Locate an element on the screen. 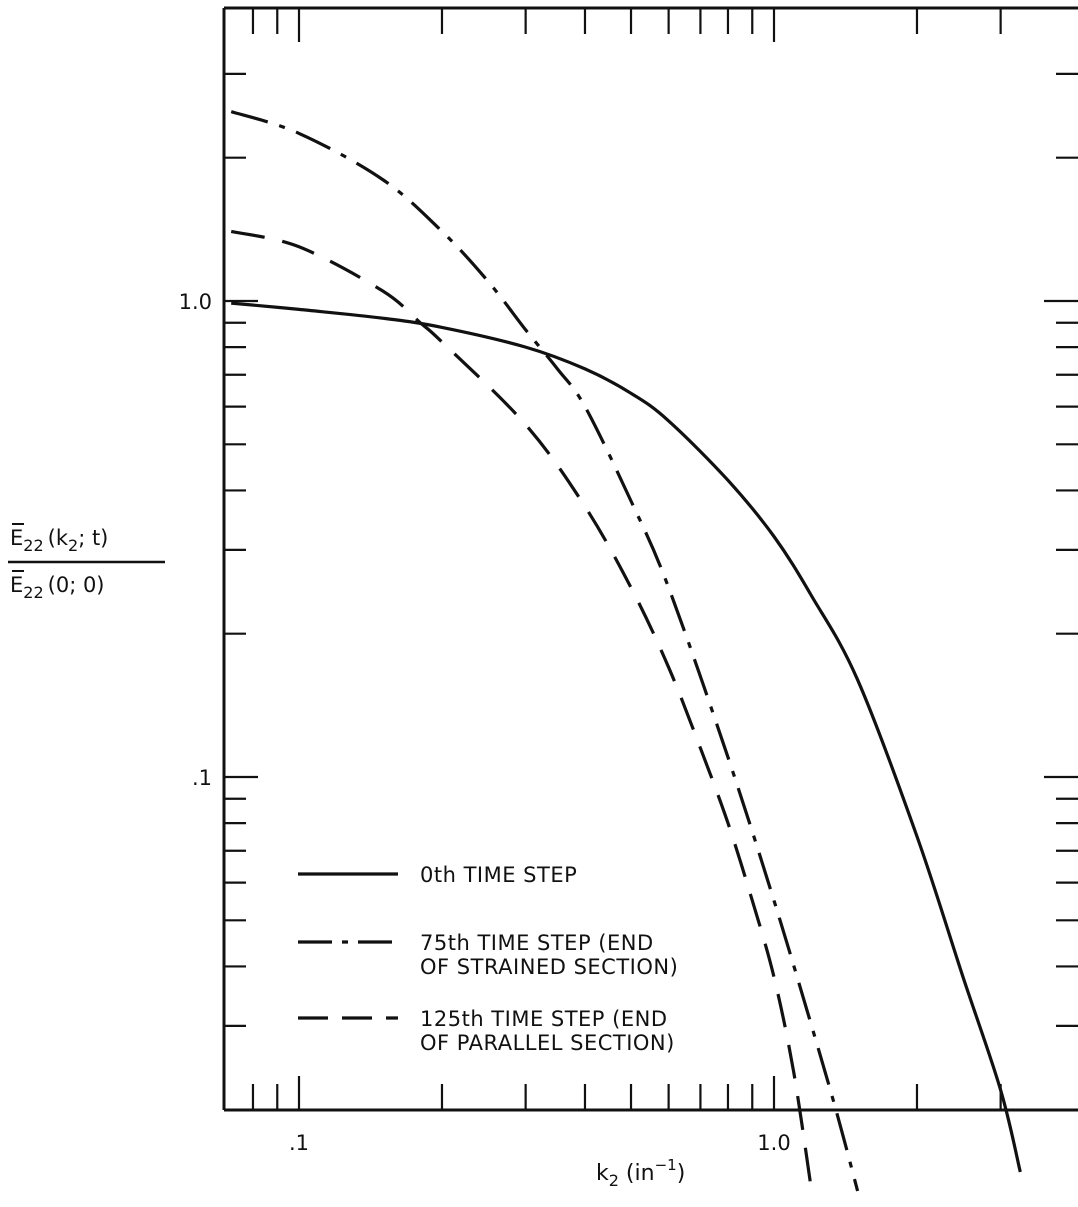 The height and width of the screenshot is (1207, 1078). x-axis-label: k2 (in−1) is located at coordinates (640, 1173).